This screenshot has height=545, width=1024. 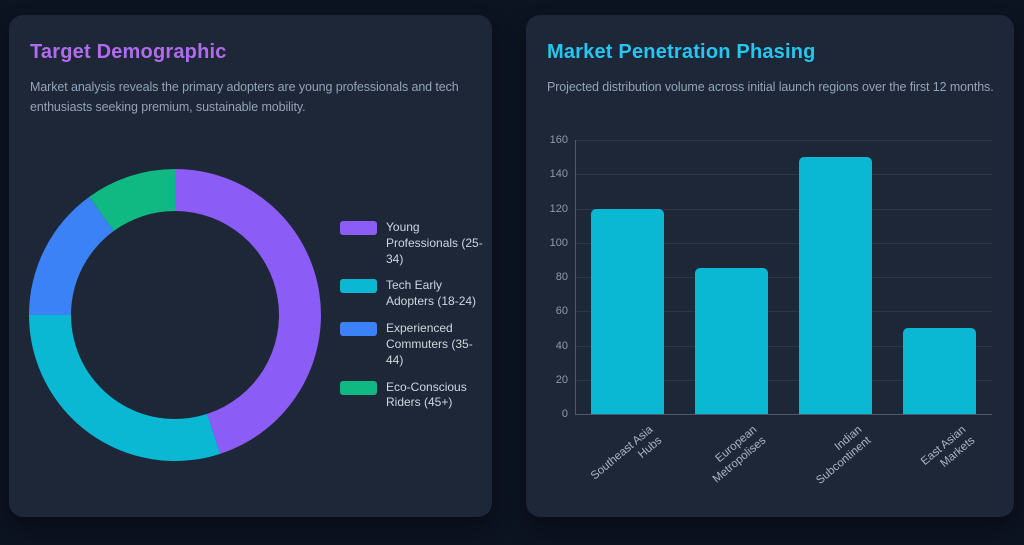 I want to click on legend-item: Experienced Commuters (35-44), so click(x=413, y=344).